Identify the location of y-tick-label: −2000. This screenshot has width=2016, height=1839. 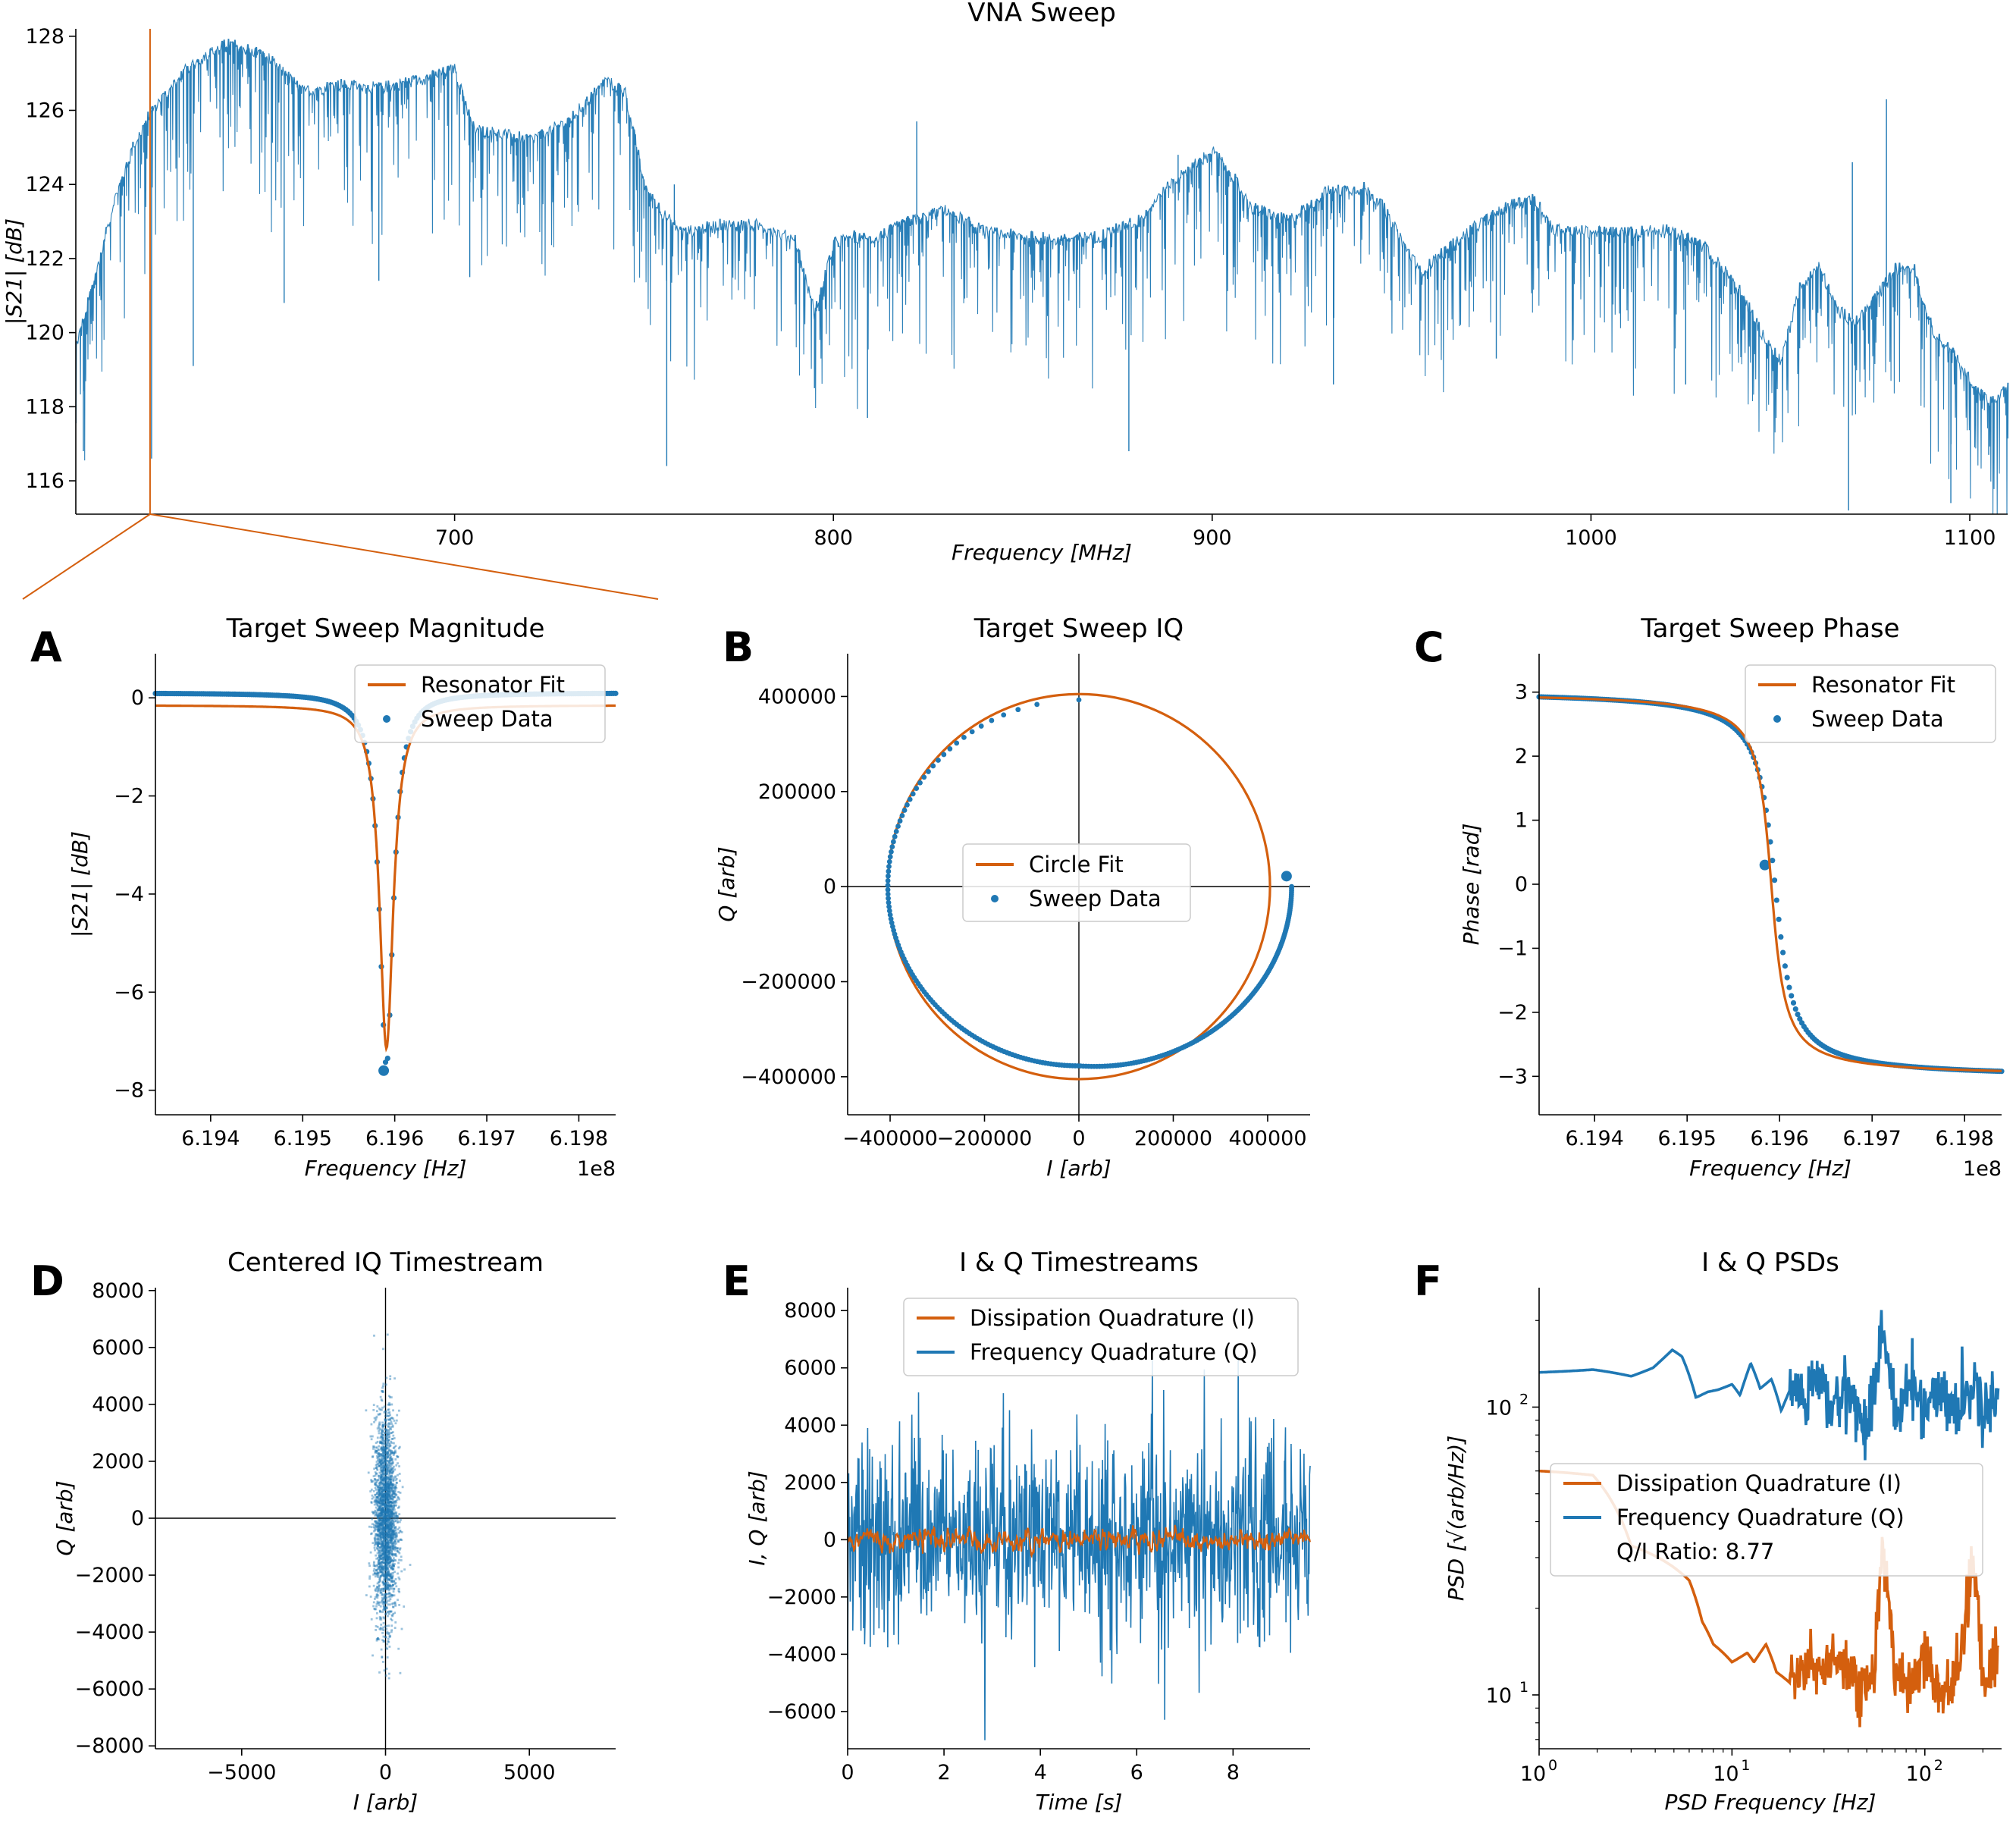
(801, 1598).